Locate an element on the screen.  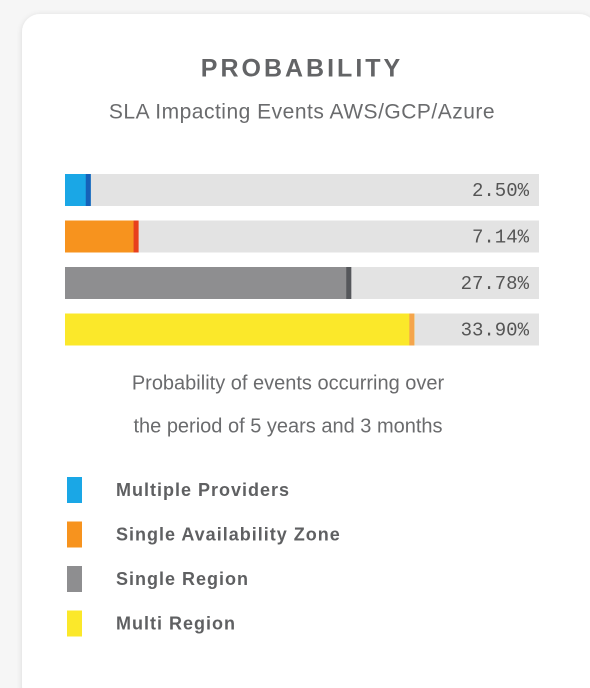
value-label: 33.90% is located at coordinates (495, 331).